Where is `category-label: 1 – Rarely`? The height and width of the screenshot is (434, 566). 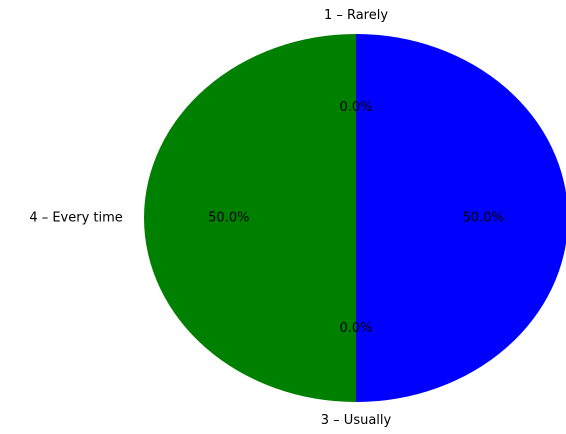
category-label: 1 – Rarely is located at coordinates (356, 15).